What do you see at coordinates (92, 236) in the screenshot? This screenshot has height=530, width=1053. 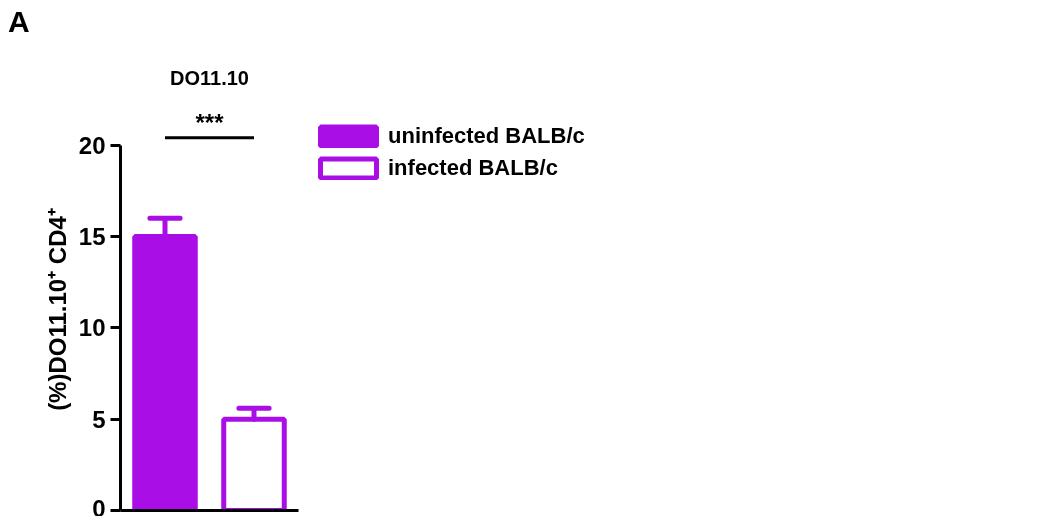 I see `y-tick-label: 15` at bounding box center [92, 236].